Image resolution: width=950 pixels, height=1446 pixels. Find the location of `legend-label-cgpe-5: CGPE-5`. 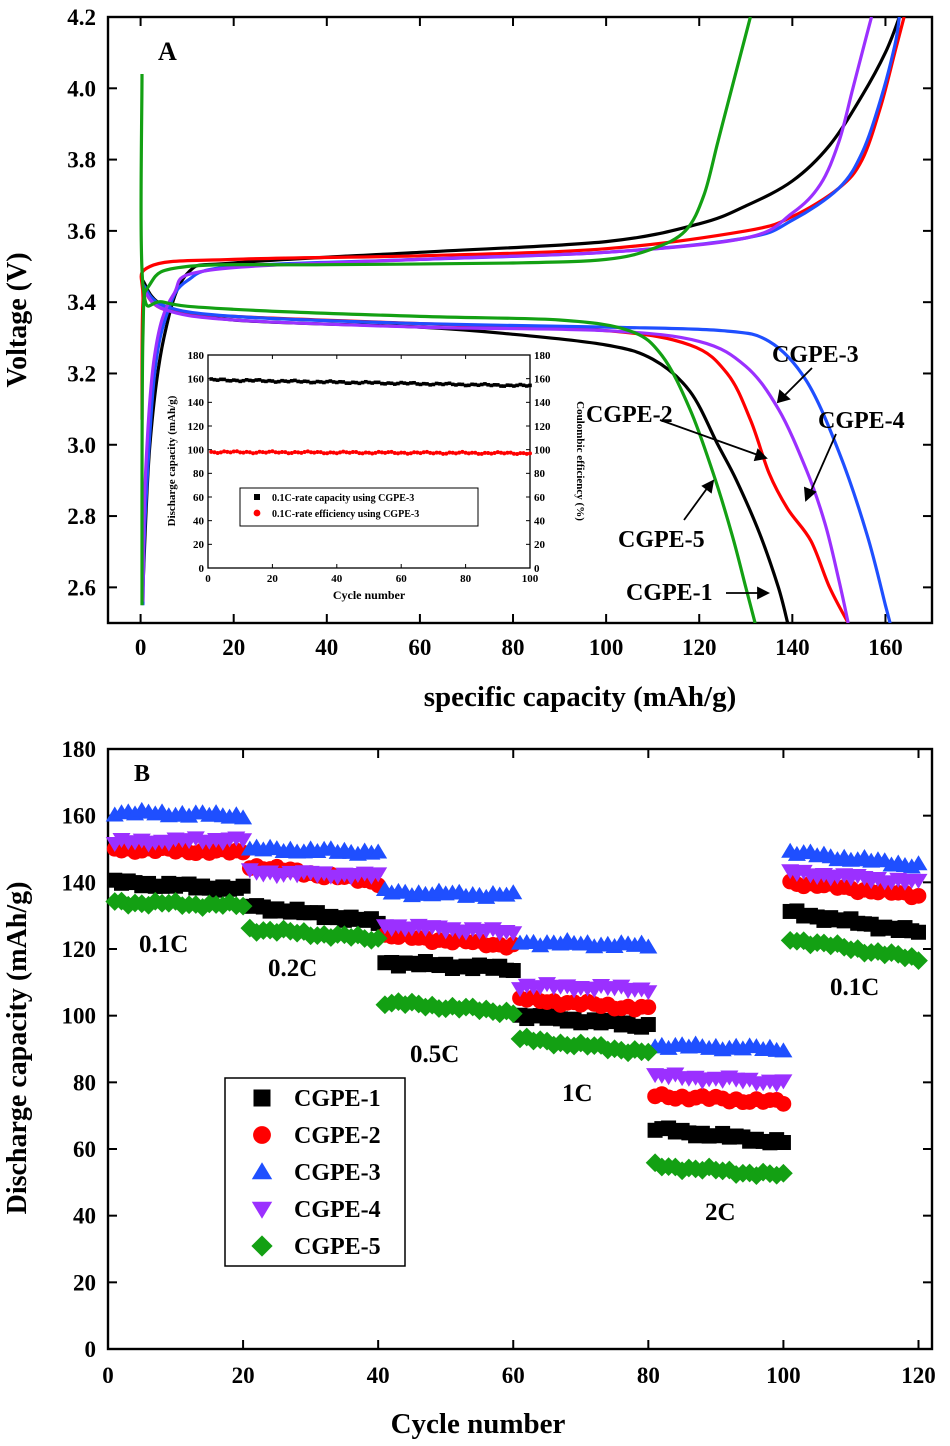

legend-label-cgpe-5: CGPE-5 is located at coordinates (337, 1247).